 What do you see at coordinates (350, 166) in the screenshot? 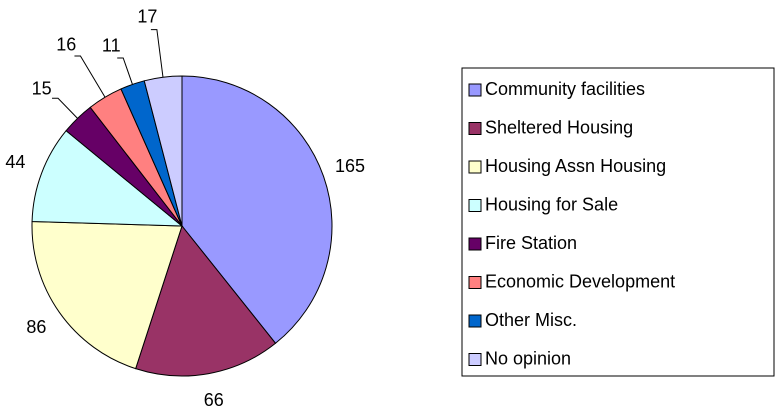
I see `data-label: 165` at bounding box center [350, 166].